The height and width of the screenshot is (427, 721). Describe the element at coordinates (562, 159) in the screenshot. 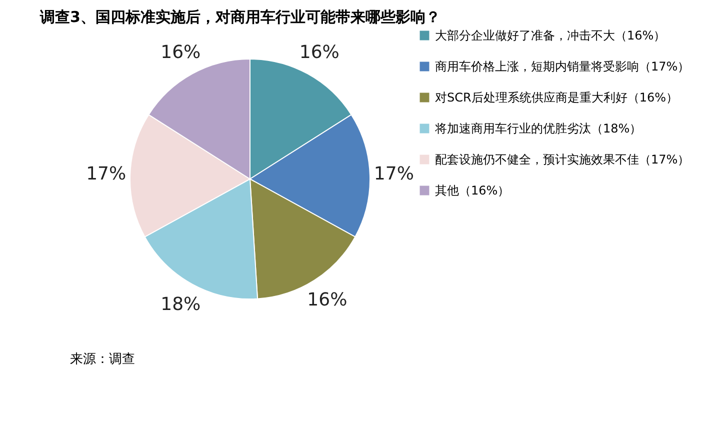

I see `legend-label: 配套设施仍不健全，预计实施效果不佳（17%）` at that location.